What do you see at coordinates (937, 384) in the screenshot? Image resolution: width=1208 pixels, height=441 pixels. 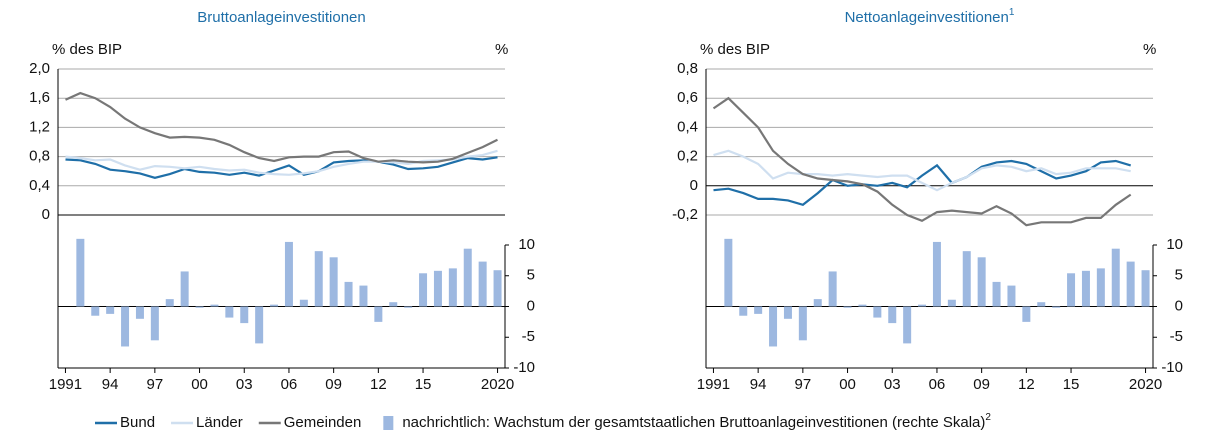 I see `x-tick-label: 06` at bounding box center [937, 384].